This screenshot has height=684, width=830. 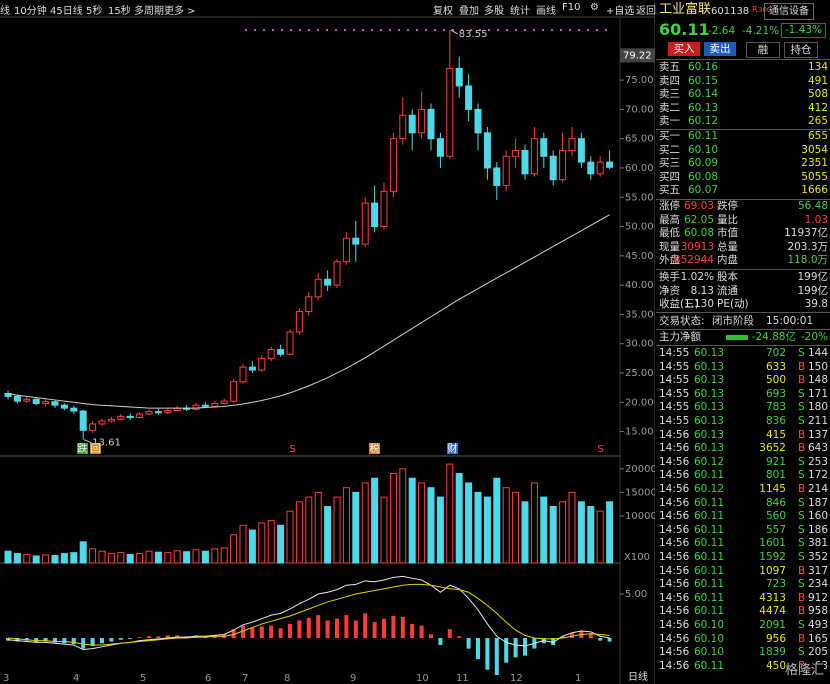 What do you see at coordinates (684, 49) in the screenshot?
I see `trade-button: 买入` at bounding box center [684, 49].